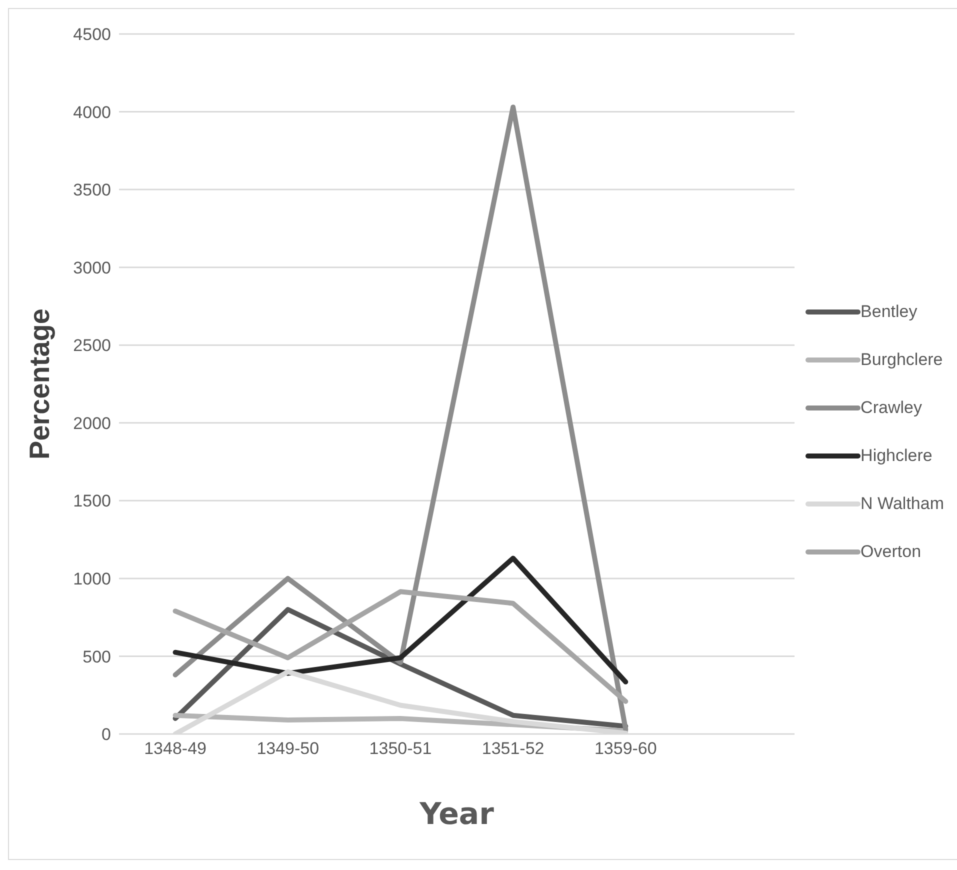 The width and height of the screenshot is (957, 870). I want to click on y-tick-label: 2500, so click(92, 346).